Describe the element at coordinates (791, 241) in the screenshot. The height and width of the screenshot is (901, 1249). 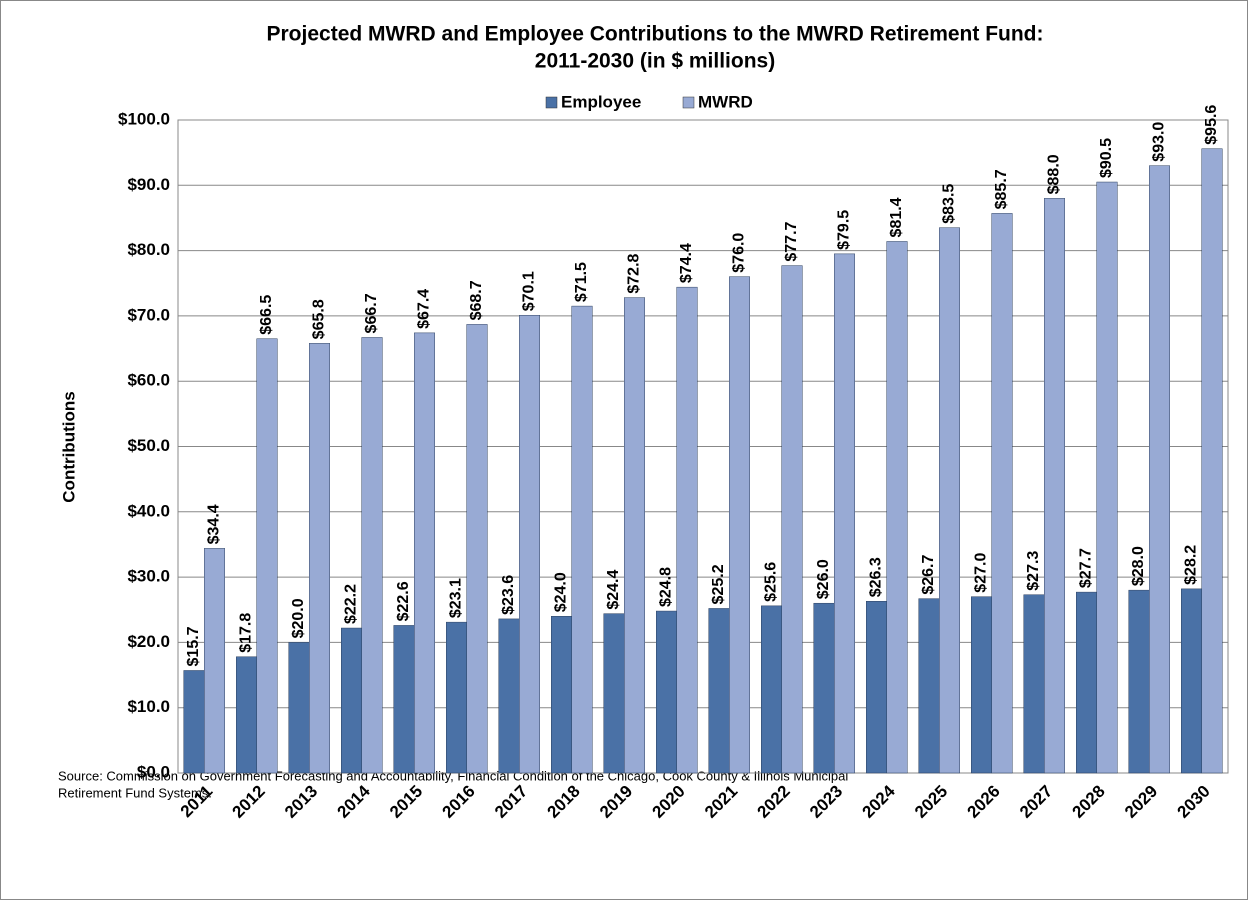
I see `value-label: $77.7` at that location.